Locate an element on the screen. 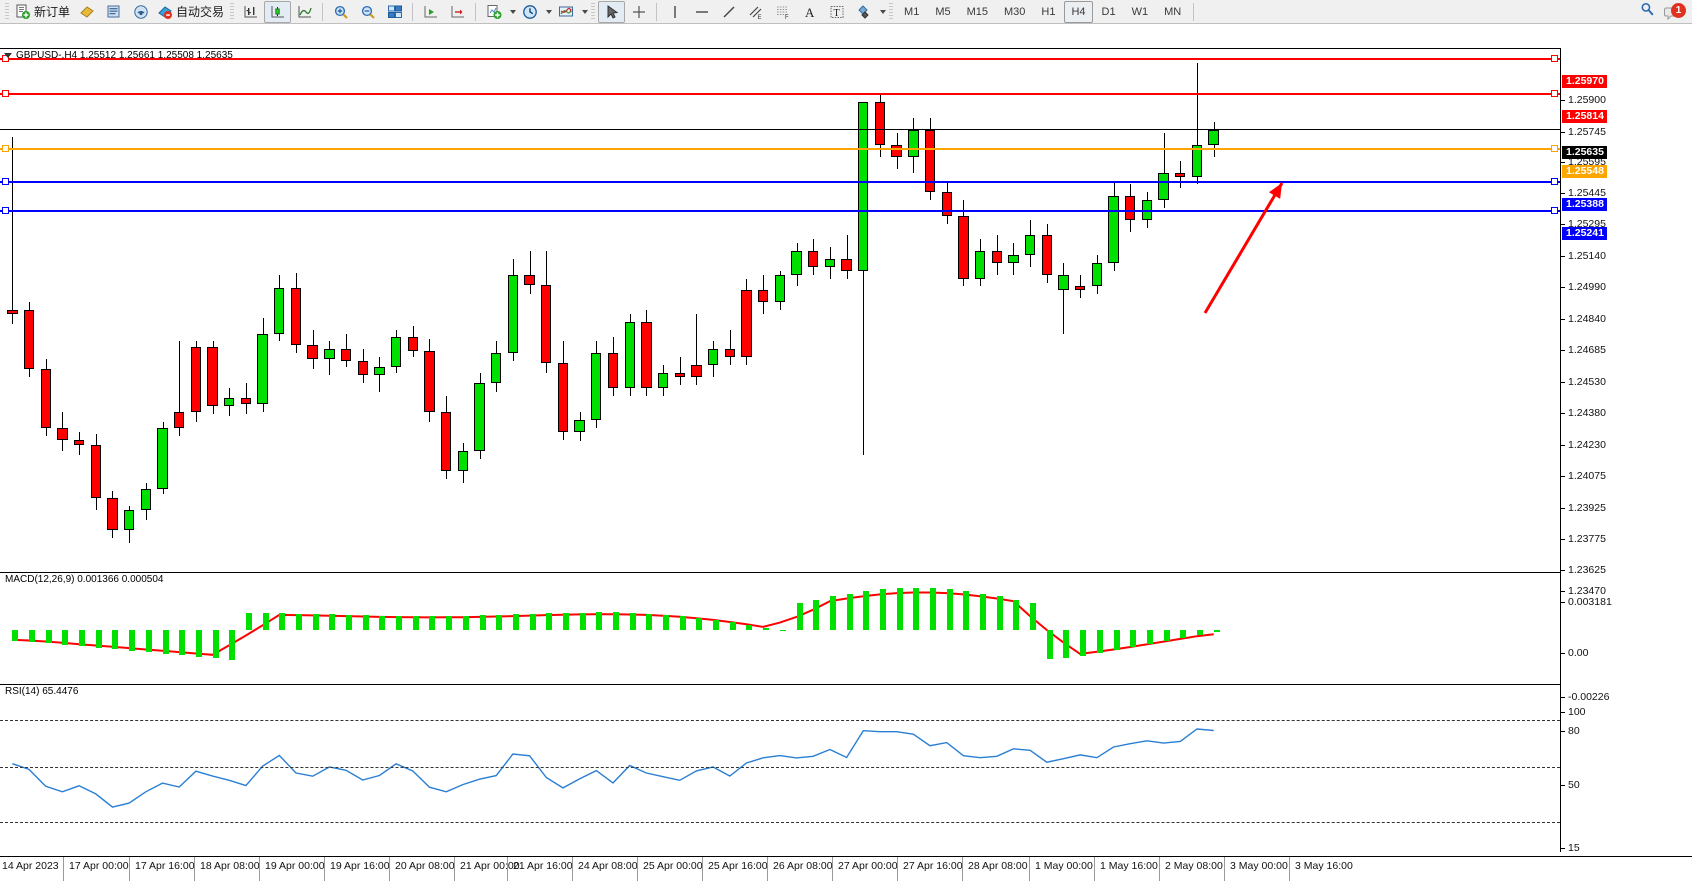  signals-icon is located at coordinates (140, 12).